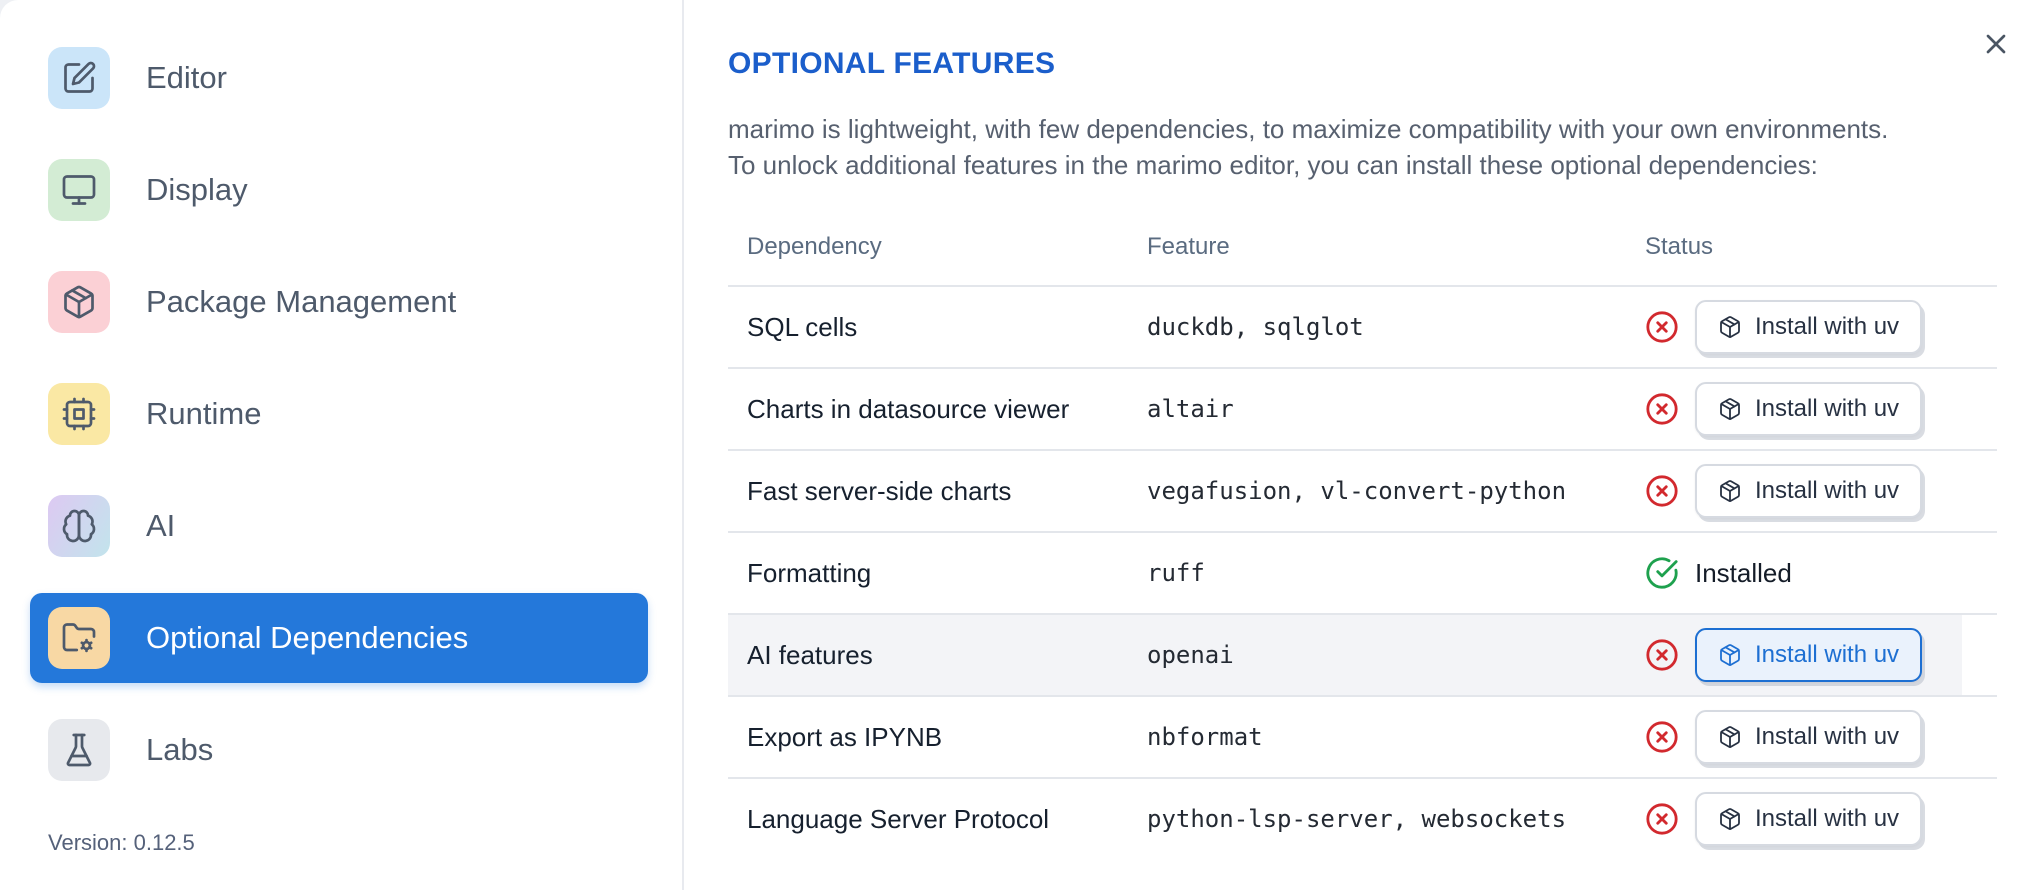 The height and width of the screenshot is (890, 2042). What do you see at coordinates (1821, 573) in the screenshot?
I see `status-cell: Installed` at bounding box center [1821, 573].